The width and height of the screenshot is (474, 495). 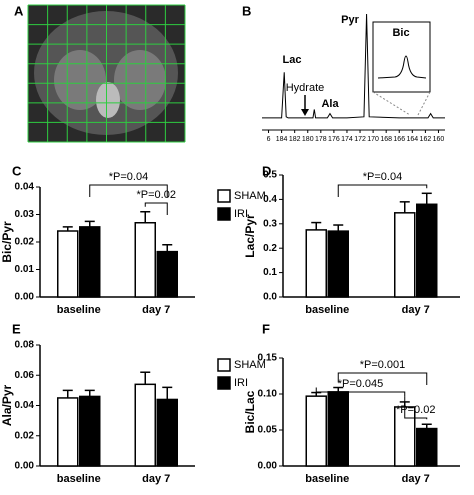 I want to click on y-axis-label: Lac/Pyr, so click(x=250, y=236).